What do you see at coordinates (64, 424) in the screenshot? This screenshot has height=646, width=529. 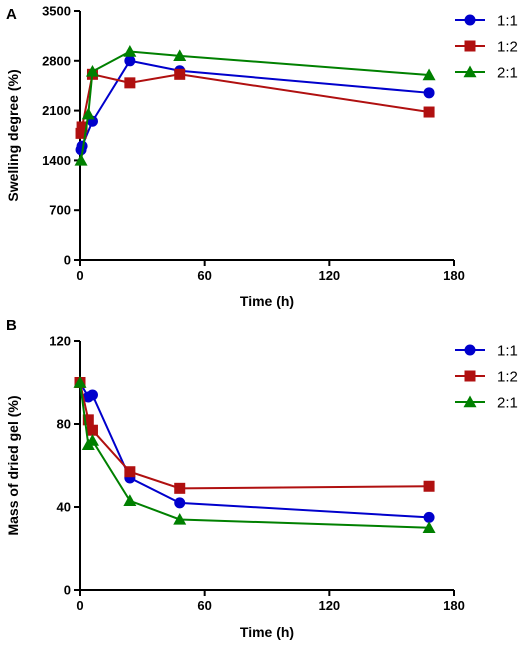 I see `y-tick-label: 80` at bounding box center [64, 424].